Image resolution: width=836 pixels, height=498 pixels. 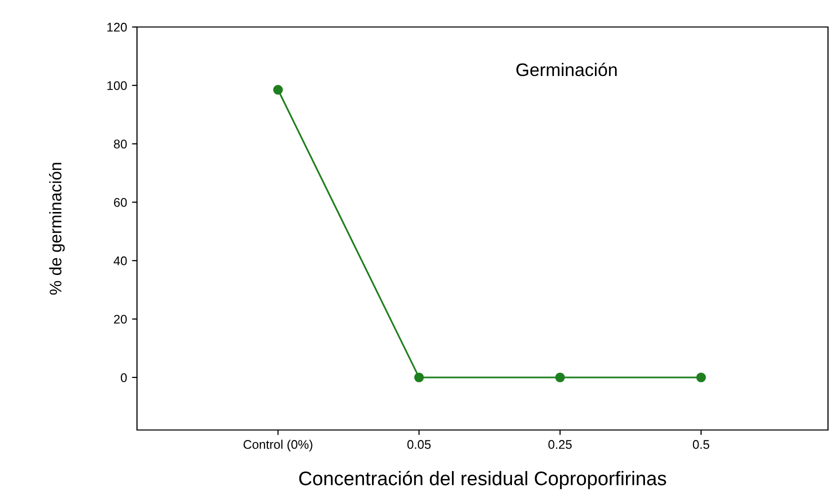 What do you see at coordinates (560, 444) in the screenshot?
I see `x-tick-label: 0.25` at bounding box center [560, 444].